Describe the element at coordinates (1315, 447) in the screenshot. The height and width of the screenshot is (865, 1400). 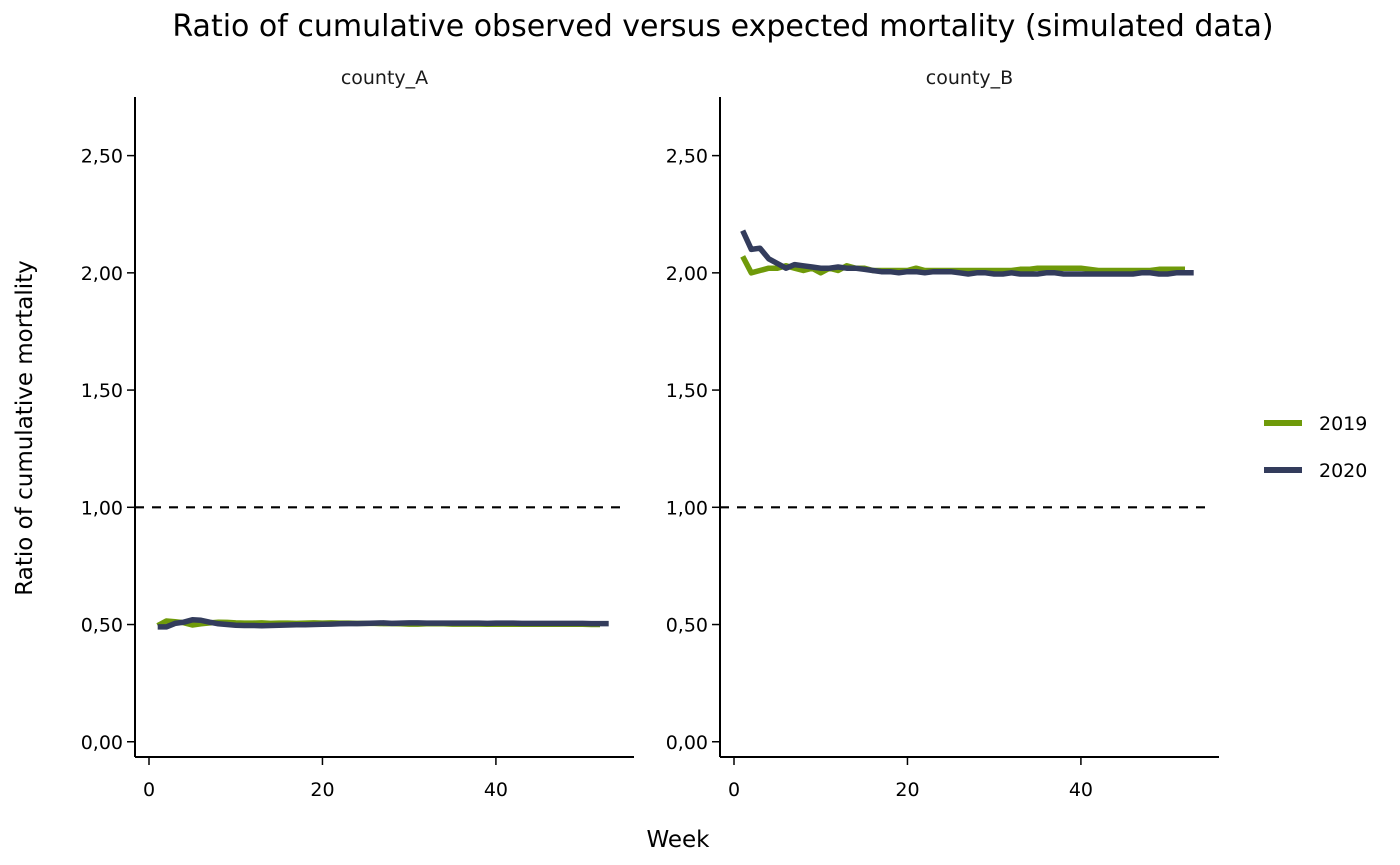
I see `legend: 2019 2020` at that location.